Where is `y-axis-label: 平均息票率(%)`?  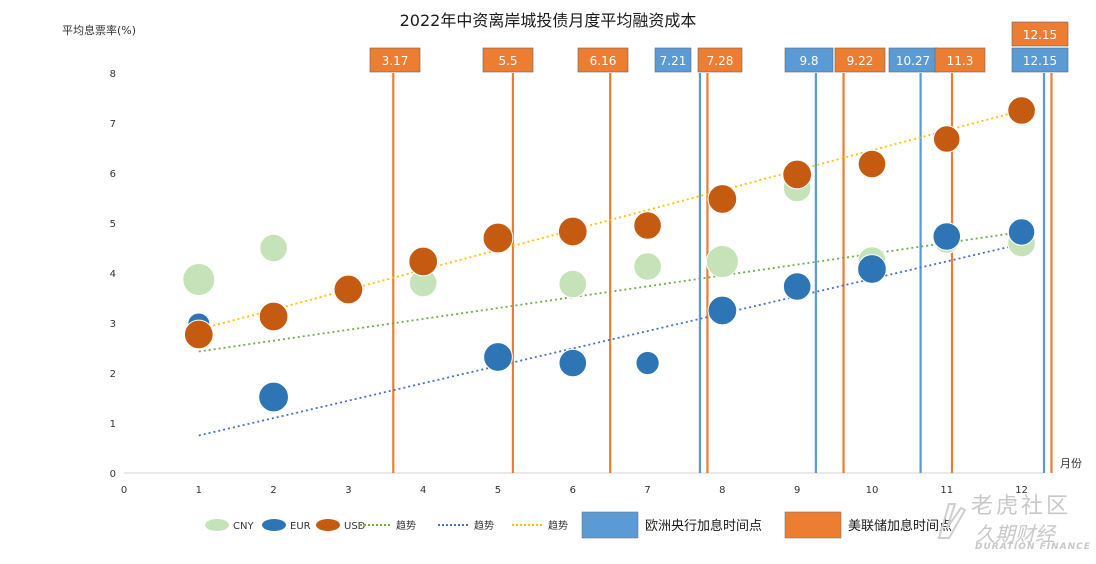
y-axis-label: 平均息票率(%) is located at coordinates (99, 30).